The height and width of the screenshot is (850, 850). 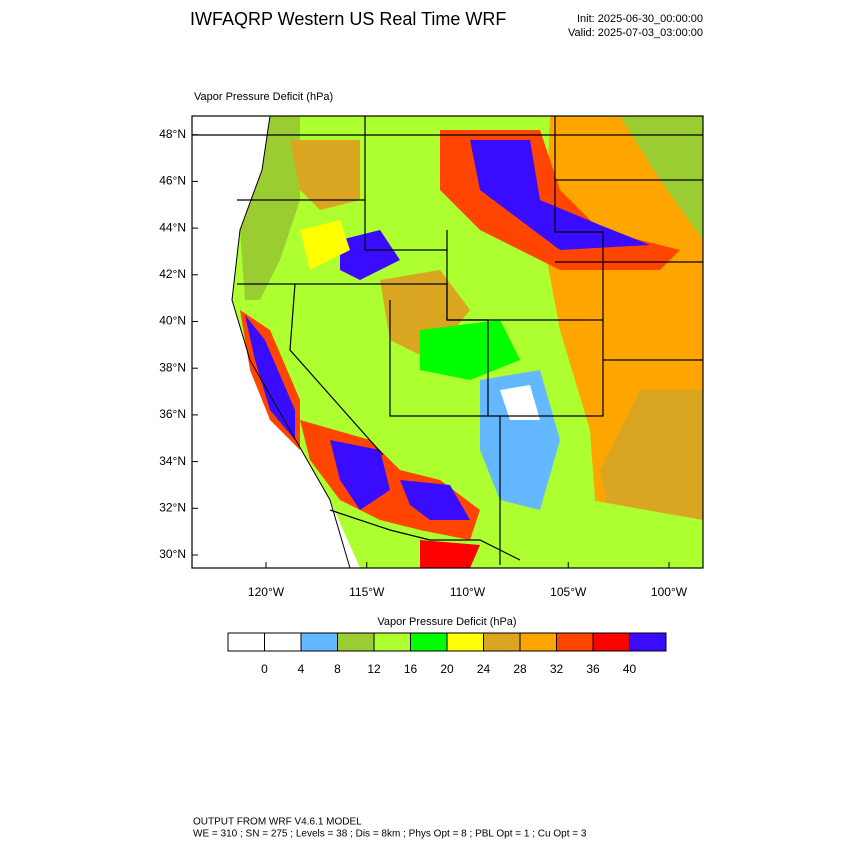 I want to click on lat-label: 46°N, so click(x=172, y=181).